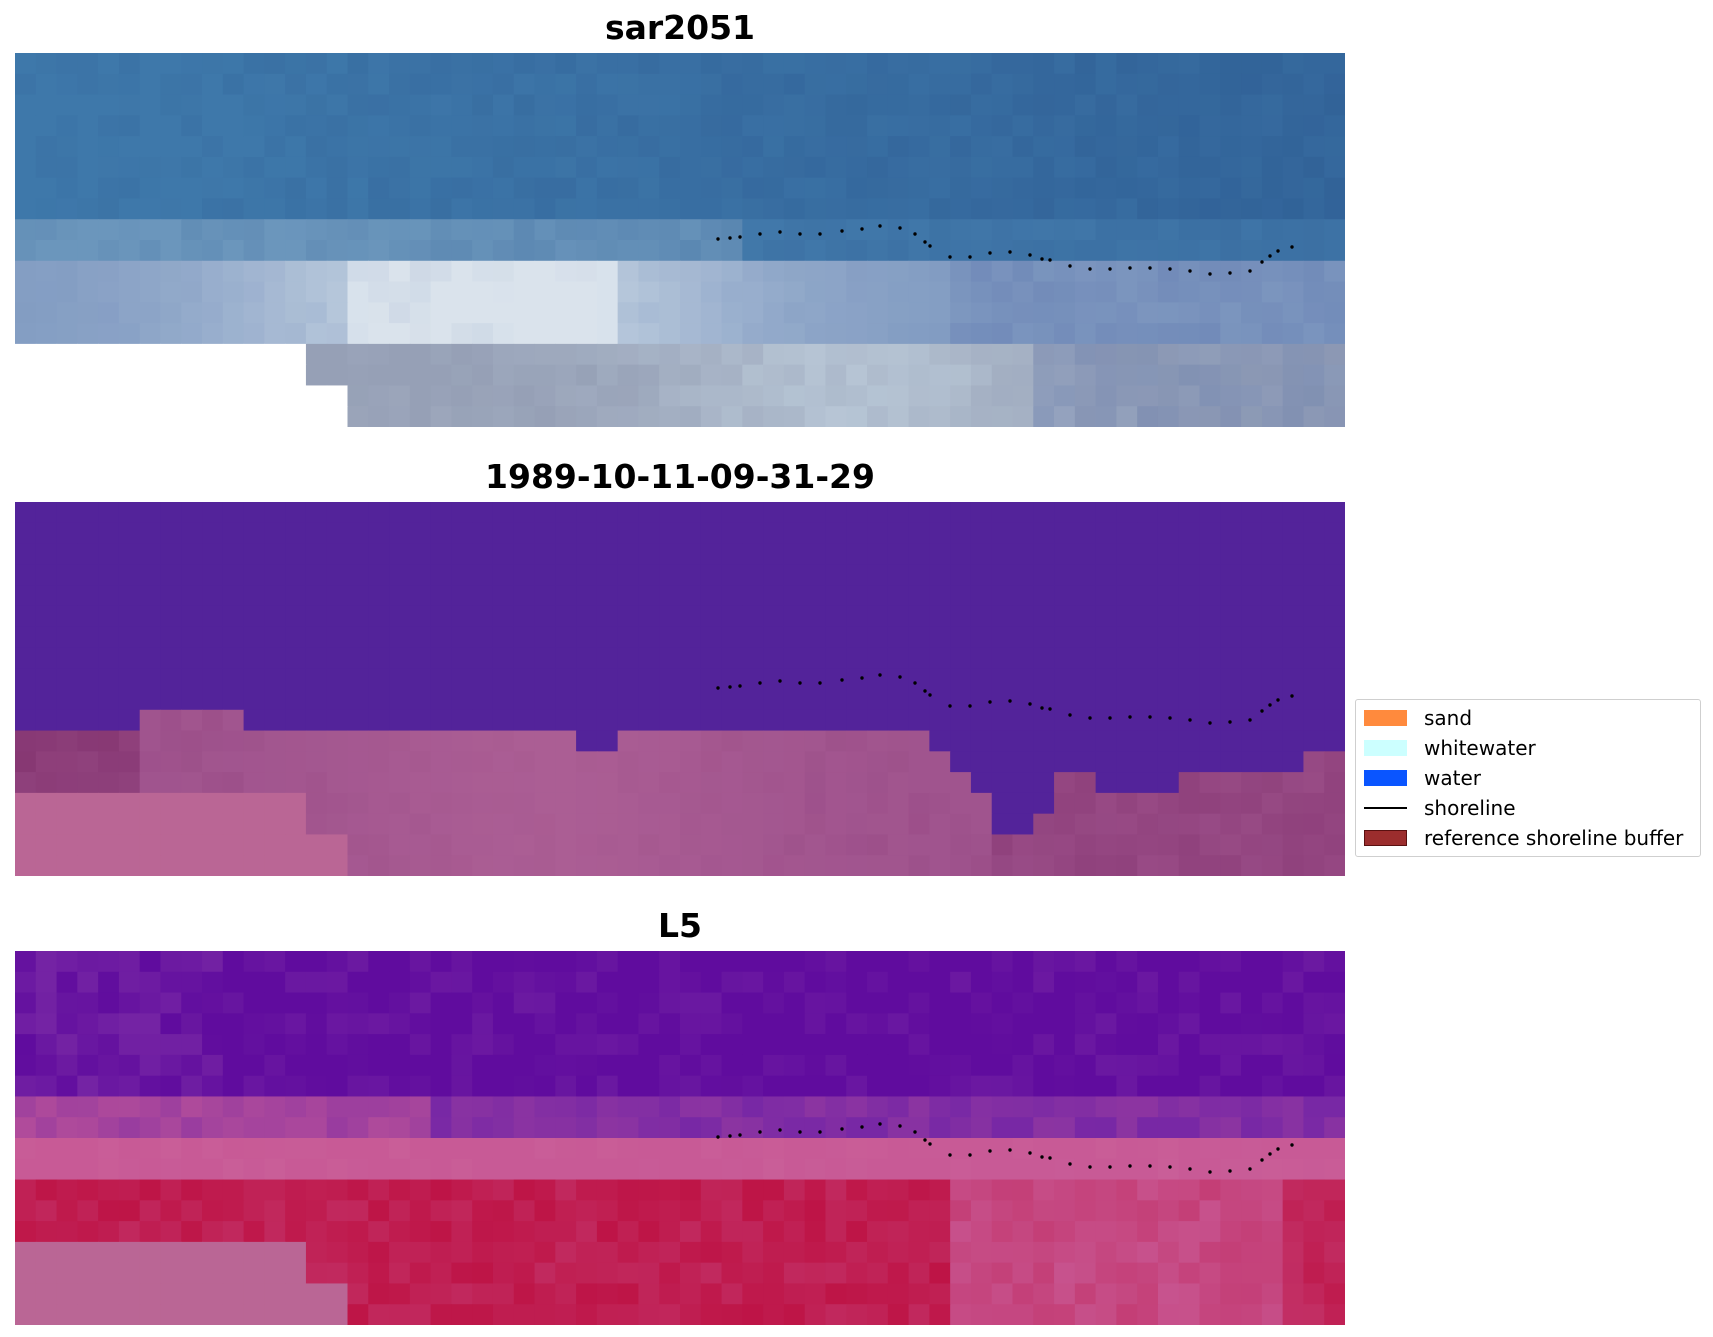 Image resolution: width=1713 pixels, height=1337 pixels. Describe the element at coordinates (680, 925) in the screenshot. I see `panel-title-index: L5` at that location.